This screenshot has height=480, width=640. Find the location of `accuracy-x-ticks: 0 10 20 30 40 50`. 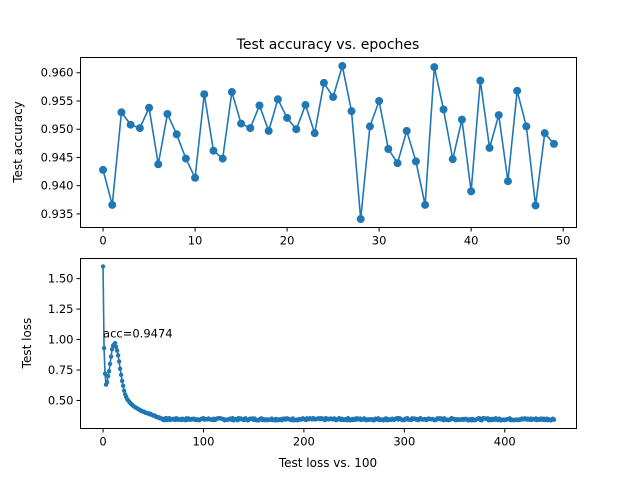

accuracy-x-ticks: 0 10 20 30 40 50 is located at coordinates (335, 237).